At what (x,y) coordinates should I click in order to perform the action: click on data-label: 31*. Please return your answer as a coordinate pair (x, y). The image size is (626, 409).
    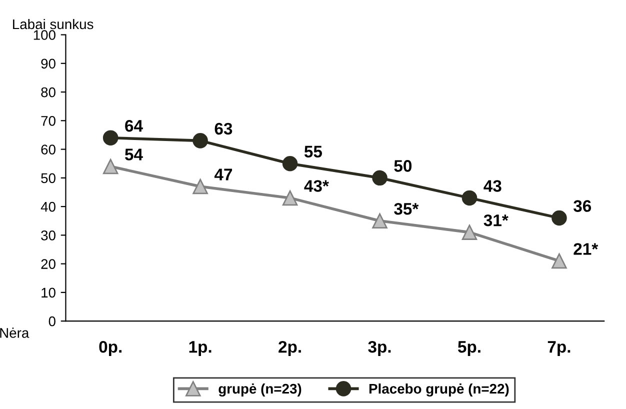
    Looking at the image, I should click on (496, 220).